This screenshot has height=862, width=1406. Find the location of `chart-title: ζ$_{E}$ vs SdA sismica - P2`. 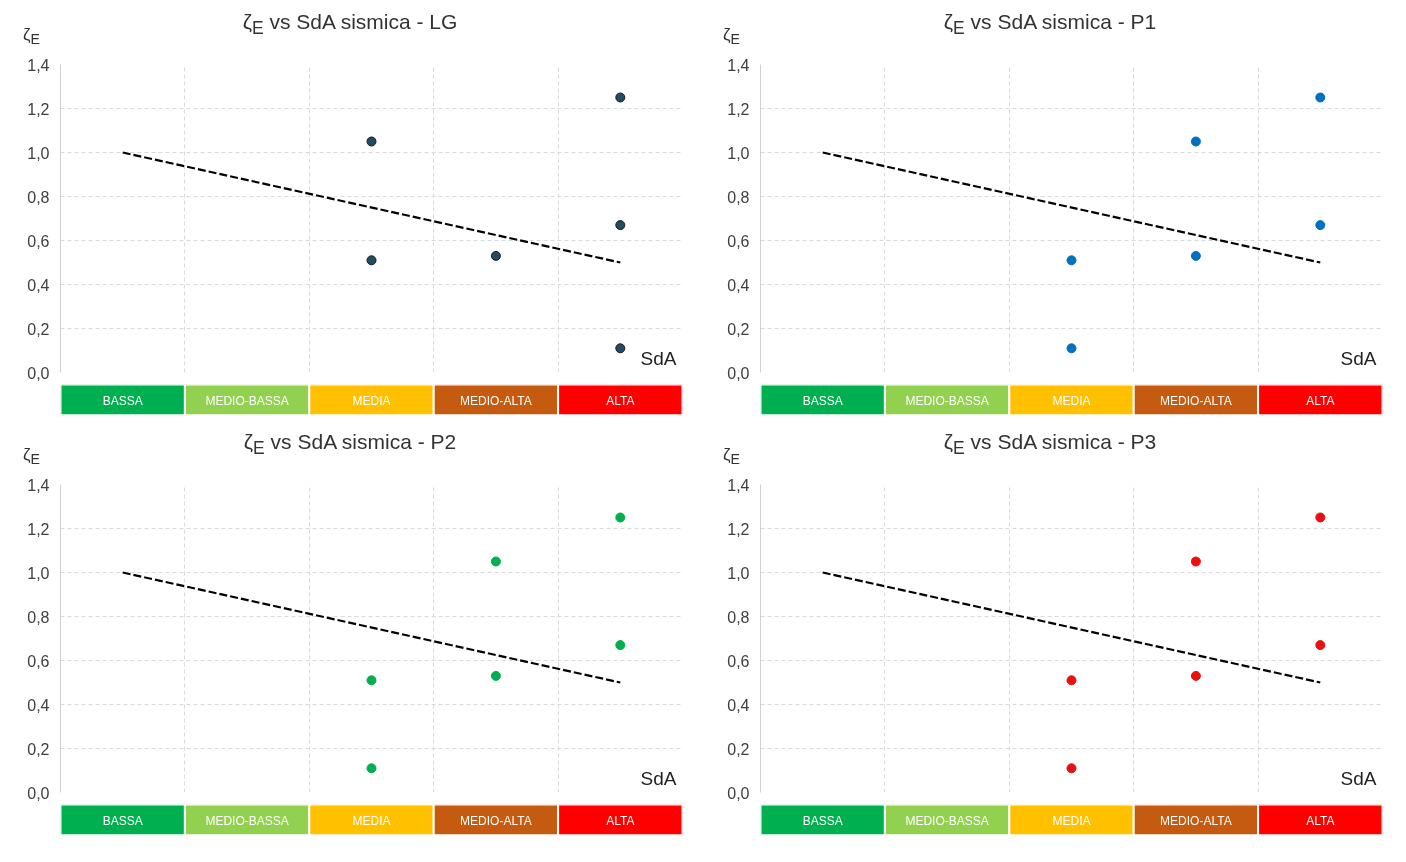

chart-title: ζ$_{E}$ vs SdA sismica - P2 is located at coordinates (350, 444).